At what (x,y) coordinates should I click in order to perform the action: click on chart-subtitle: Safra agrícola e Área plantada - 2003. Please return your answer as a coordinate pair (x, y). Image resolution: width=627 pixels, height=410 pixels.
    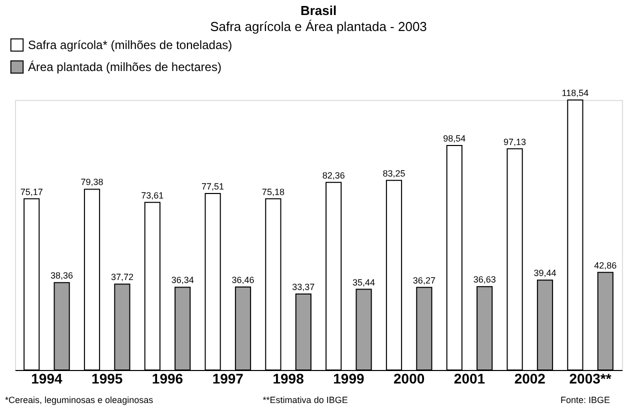
    Looking at the image, I should click on (318, 26).